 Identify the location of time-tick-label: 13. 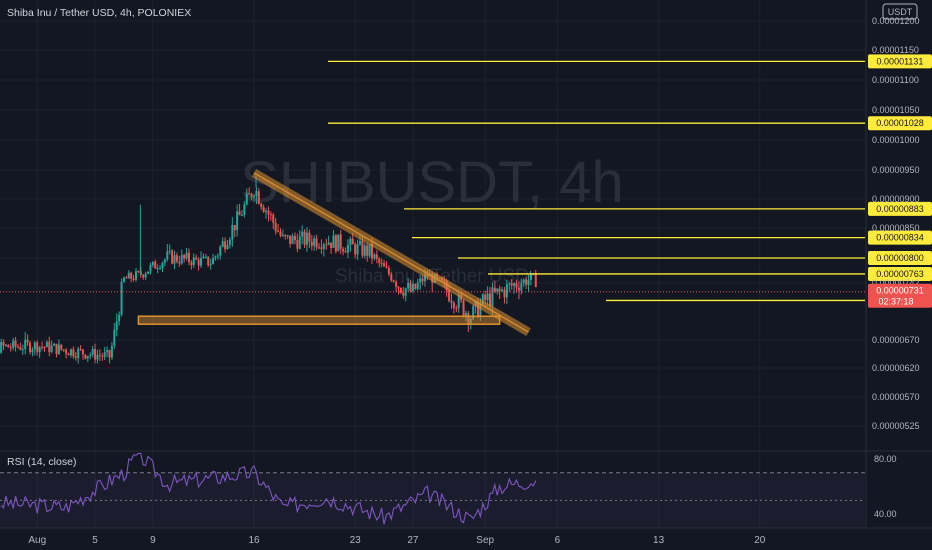
(659, 540).